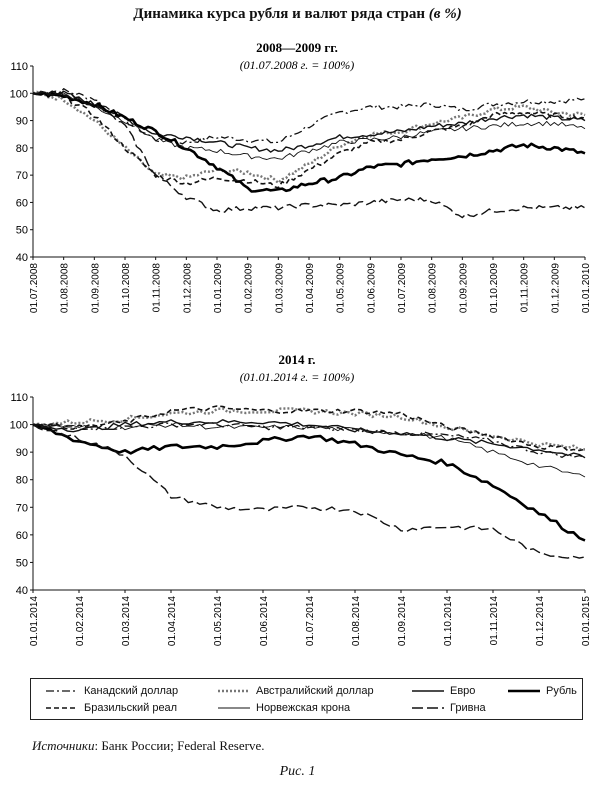 The width and height of the screenshot is (595, 788). Describe the element at coordinates (341, 288) in the screenshot. I see `x-tick-label: 01.05.2009` at that location.